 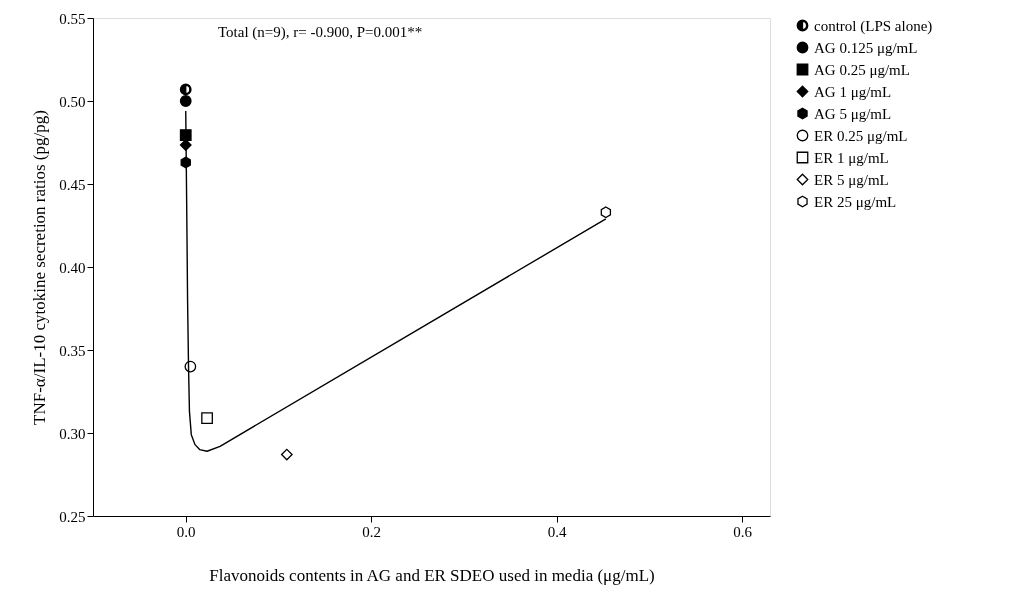 What do you see at coordinates (855, 201) in the screenshot?
I see `legend-label: ER 25 μg/mL` at bounding box center [855, 201].